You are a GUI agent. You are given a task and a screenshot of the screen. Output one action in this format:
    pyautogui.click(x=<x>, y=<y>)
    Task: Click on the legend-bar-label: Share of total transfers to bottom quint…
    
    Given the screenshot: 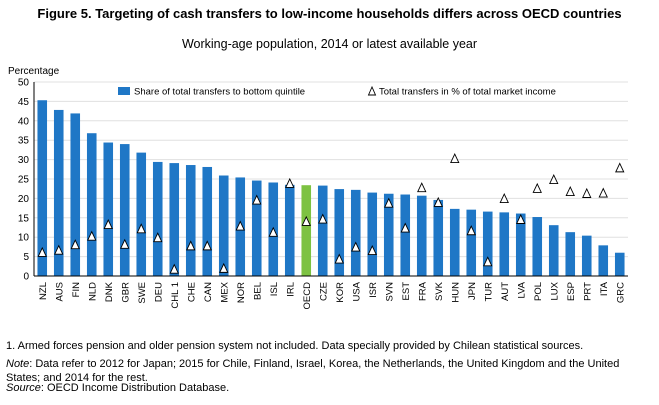 What is the action you would take?
    pyautogui.click(x=219, y=92)
    